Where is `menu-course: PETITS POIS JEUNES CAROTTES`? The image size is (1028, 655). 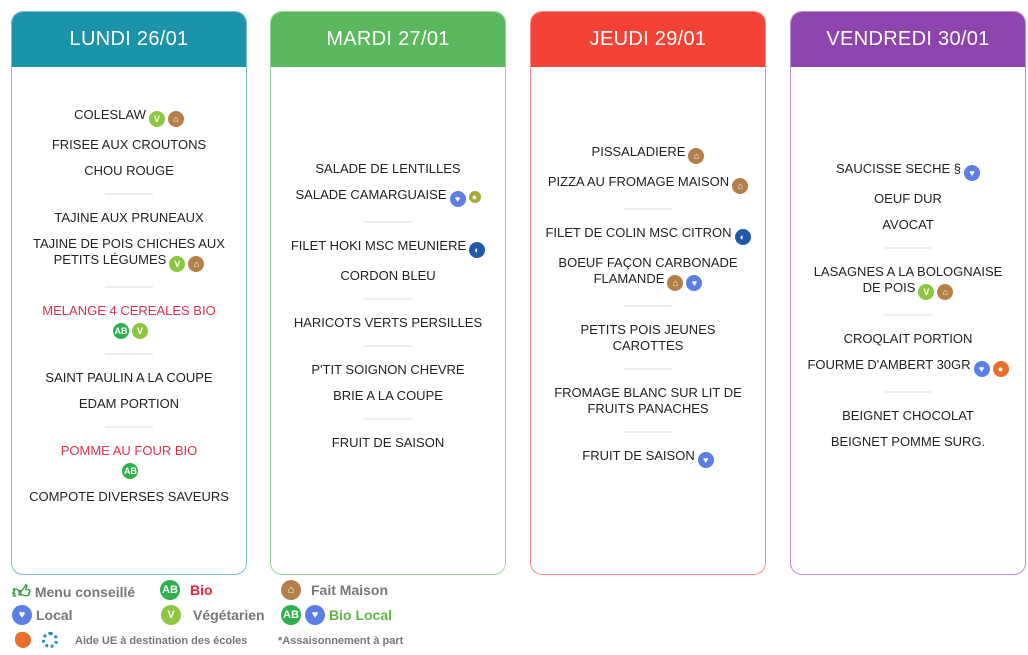 menu-course: PETITS POIS JEUNES CAROTTES is located at coordinates (648, 338).